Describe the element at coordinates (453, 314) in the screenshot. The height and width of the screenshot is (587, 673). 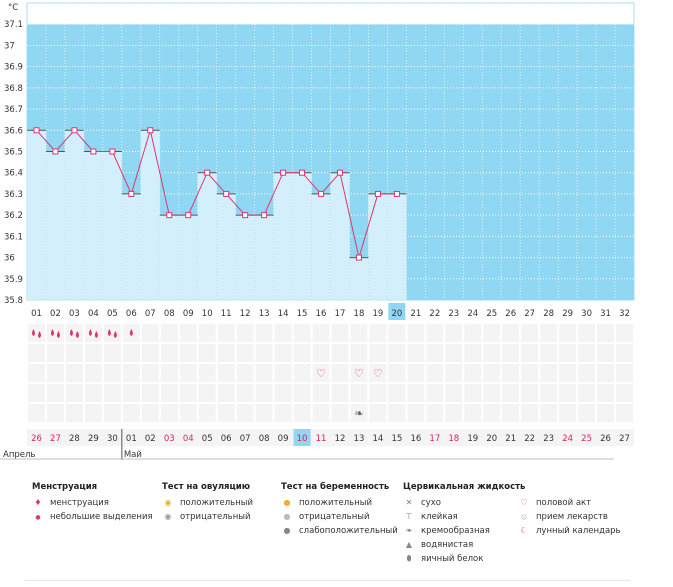
I see `cycle-day-label: 23` at that location.